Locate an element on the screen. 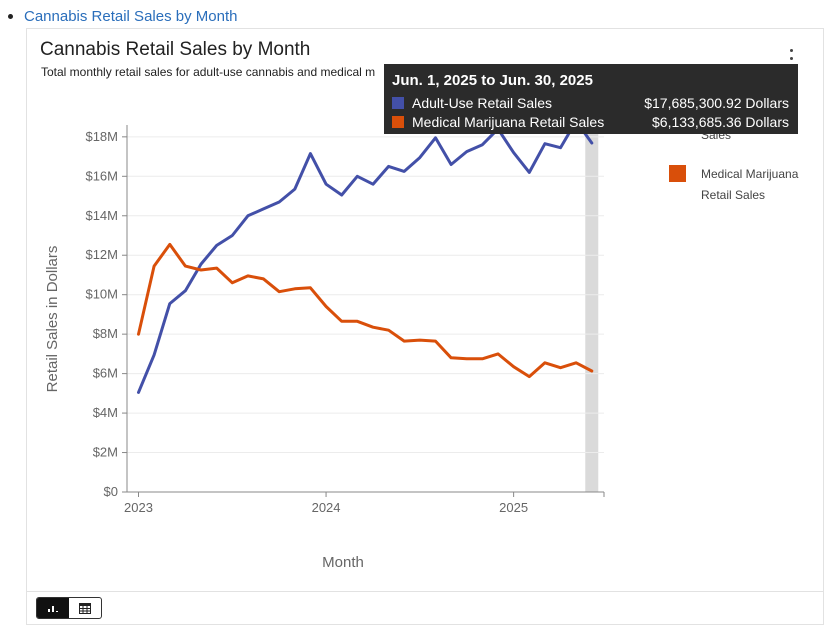 The width and height of the screenshot is (839, 634). chart-title: Cannabis Retail Sales by Month is located at coordinates (175, 49).